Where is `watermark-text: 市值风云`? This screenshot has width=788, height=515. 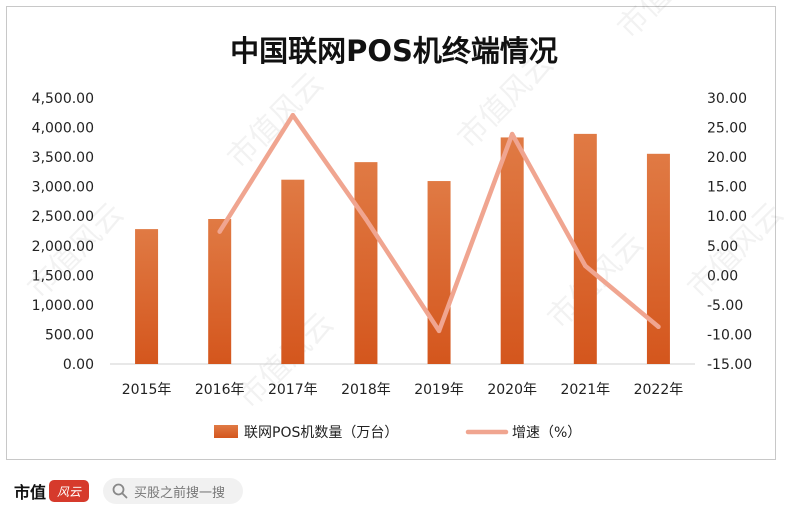 watermark-text: 市值风云 is located at coordinates (276, 121).